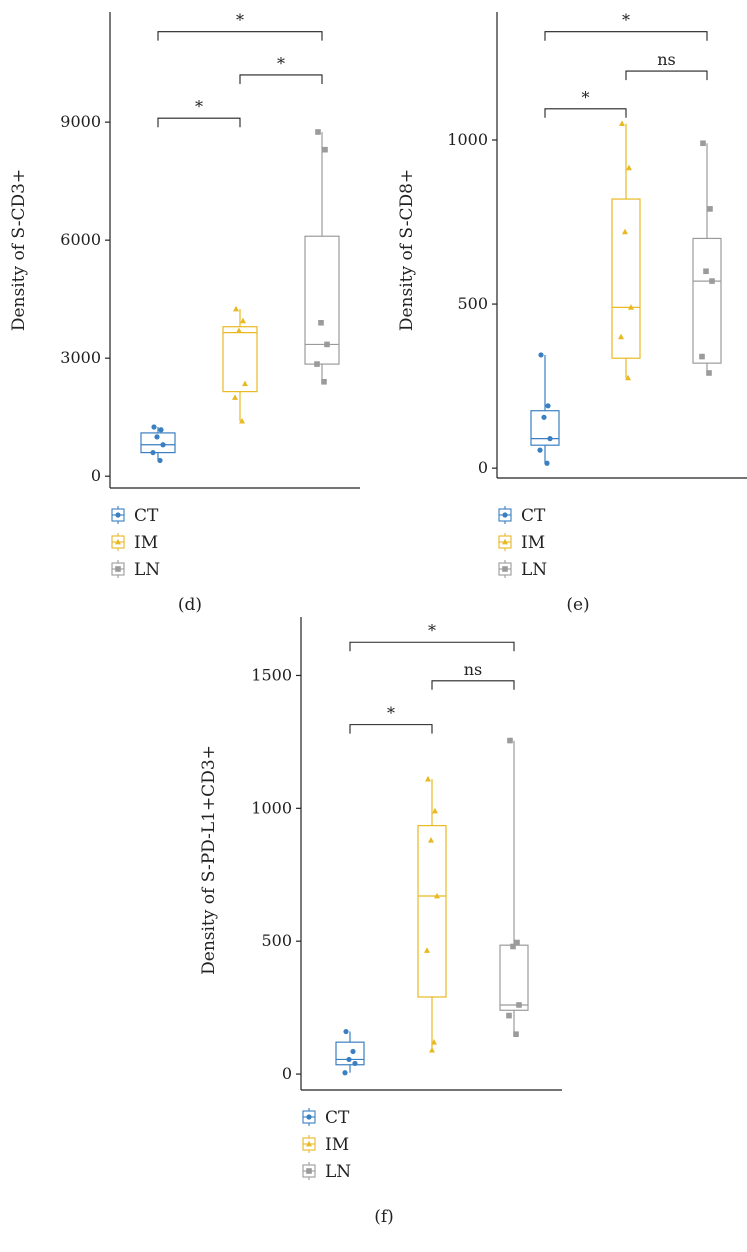 The height and width of the screenshot is (1252, 747). I want to click on panel-label: (d), so click(190, 605).